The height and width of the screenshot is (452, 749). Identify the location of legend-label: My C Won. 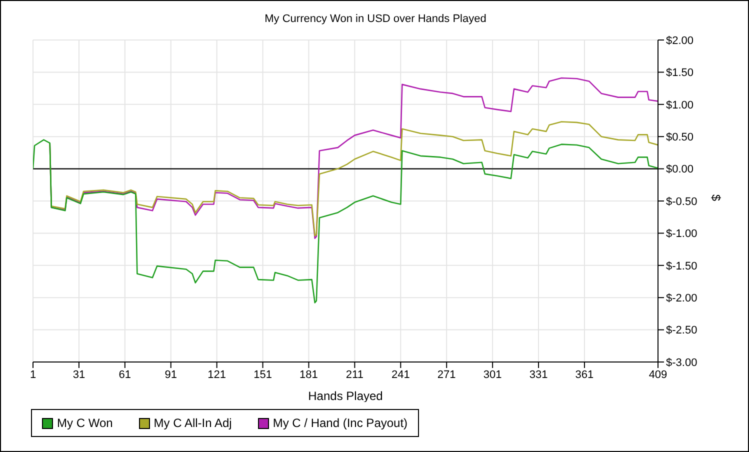
(85, 423).